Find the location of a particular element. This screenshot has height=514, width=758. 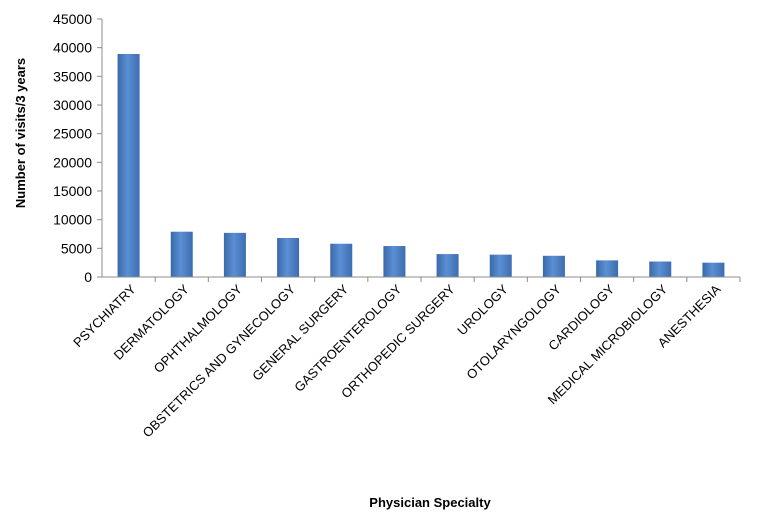

bar-dermatology is located at coordinates (181, 254).